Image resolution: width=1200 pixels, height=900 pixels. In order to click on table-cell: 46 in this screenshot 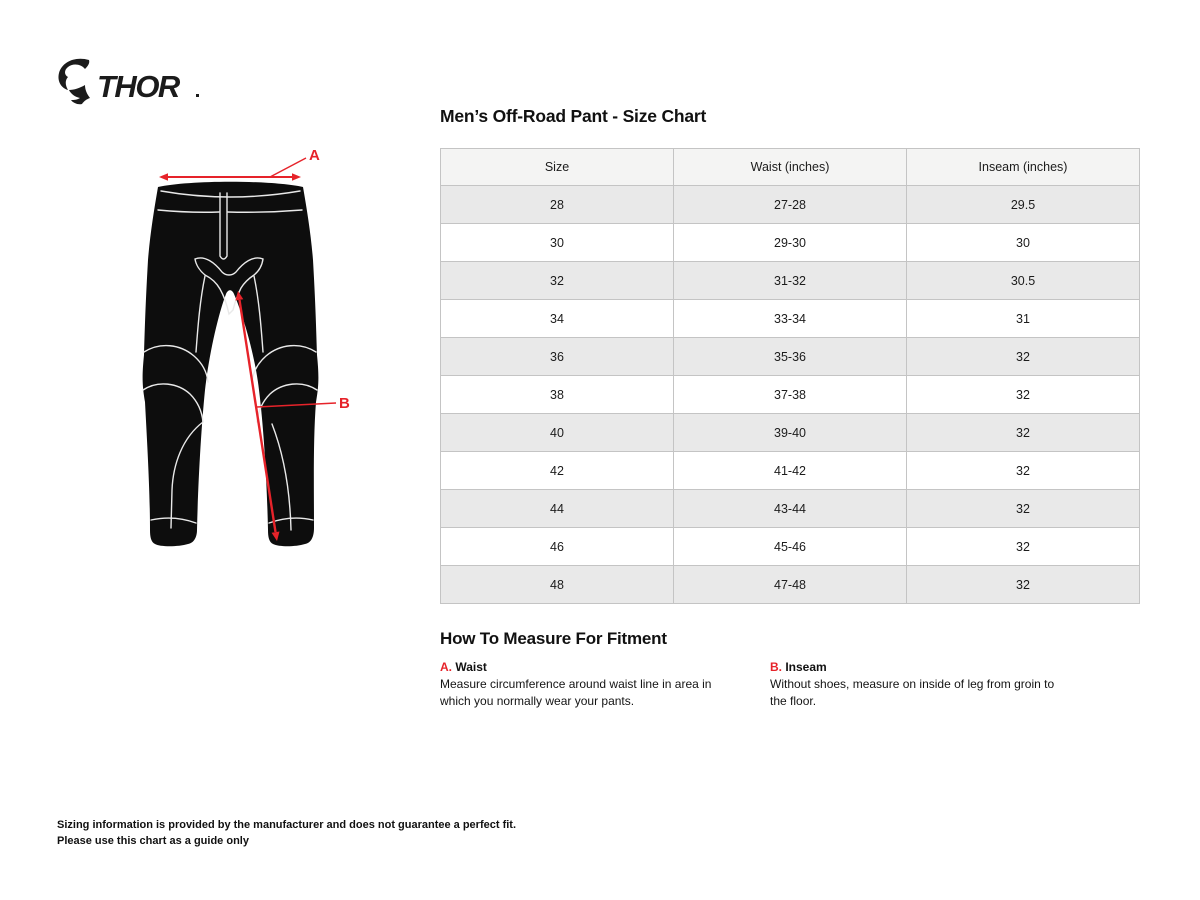, I will do `click(557, 546)`.